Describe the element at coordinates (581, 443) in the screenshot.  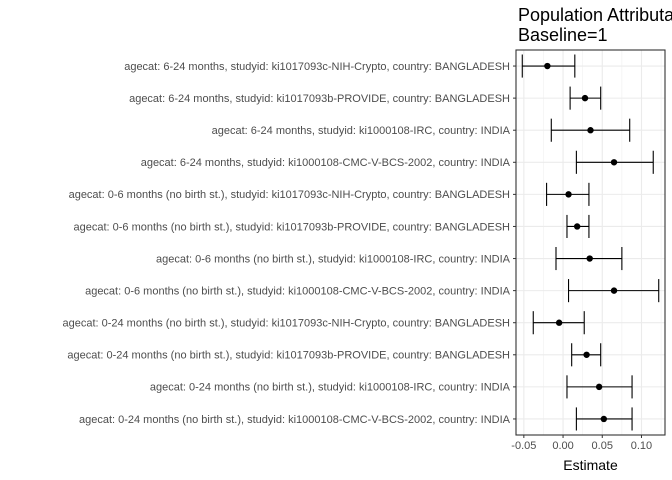
I see `x-axis-ticks: -0.05 0.00 0.05 0.10` at that location.